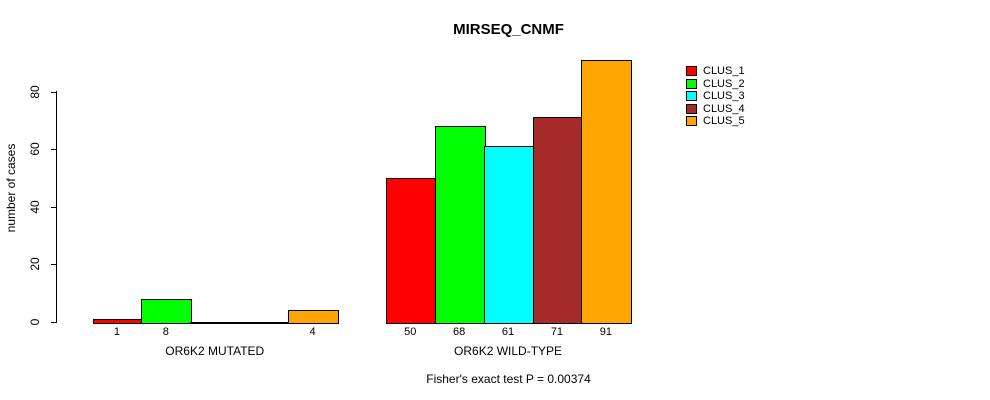 This screenshot has height=400, width=990. I want to click on bar-value-label: 91, so click(605, 332).